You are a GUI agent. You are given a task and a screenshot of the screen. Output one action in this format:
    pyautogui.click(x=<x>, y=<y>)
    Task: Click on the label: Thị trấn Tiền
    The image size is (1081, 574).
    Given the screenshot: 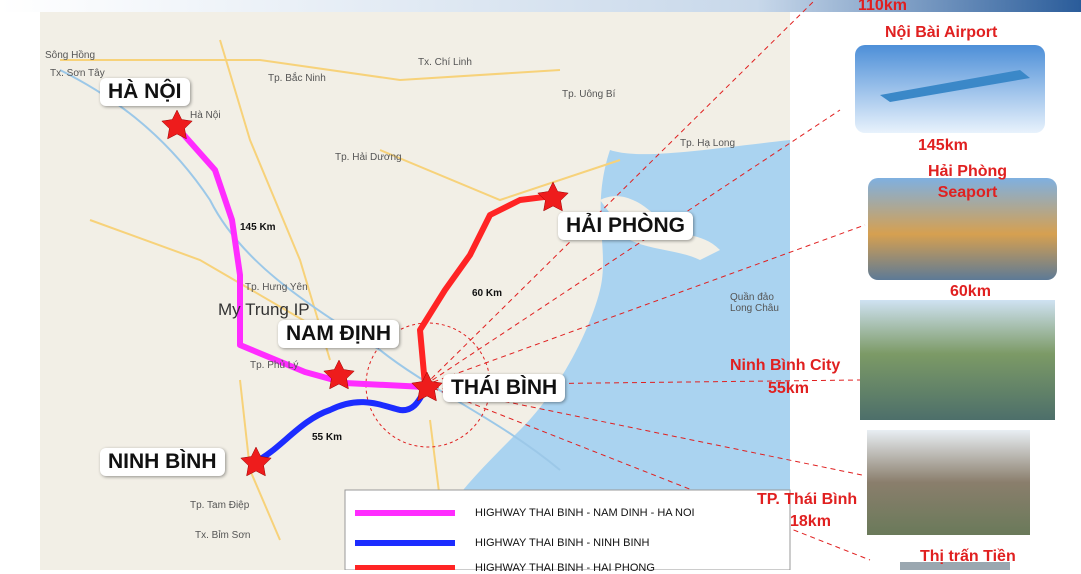 What is the action you would take?
    pyautogui.click(x=968, y=556)
    